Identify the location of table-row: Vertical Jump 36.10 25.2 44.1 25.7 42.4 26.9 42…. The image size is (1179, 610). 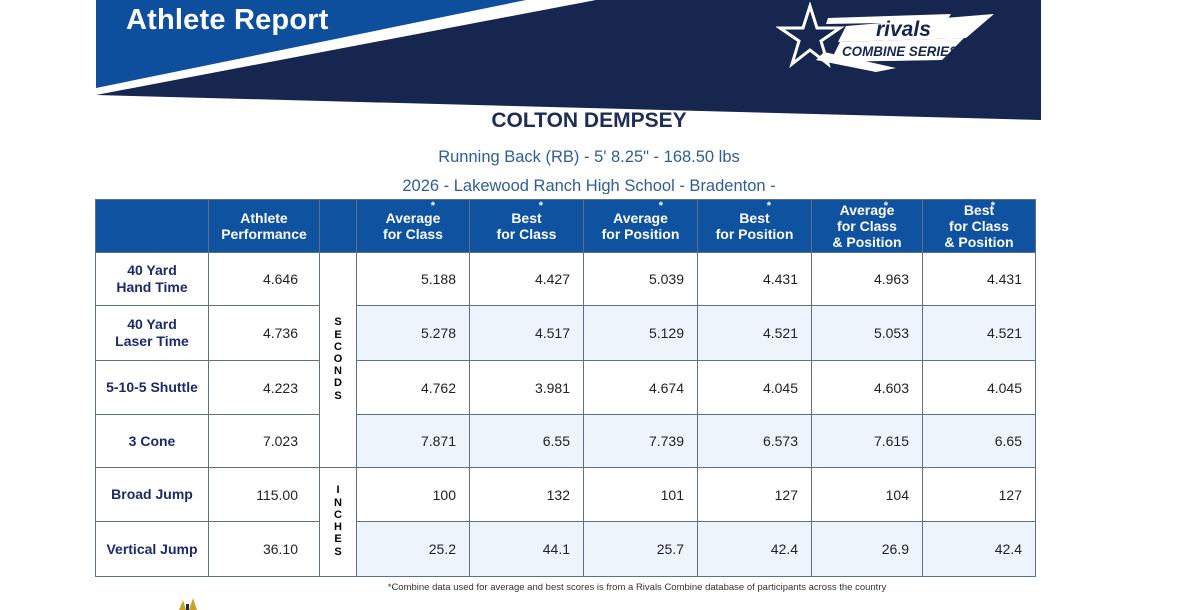
(565, 549).